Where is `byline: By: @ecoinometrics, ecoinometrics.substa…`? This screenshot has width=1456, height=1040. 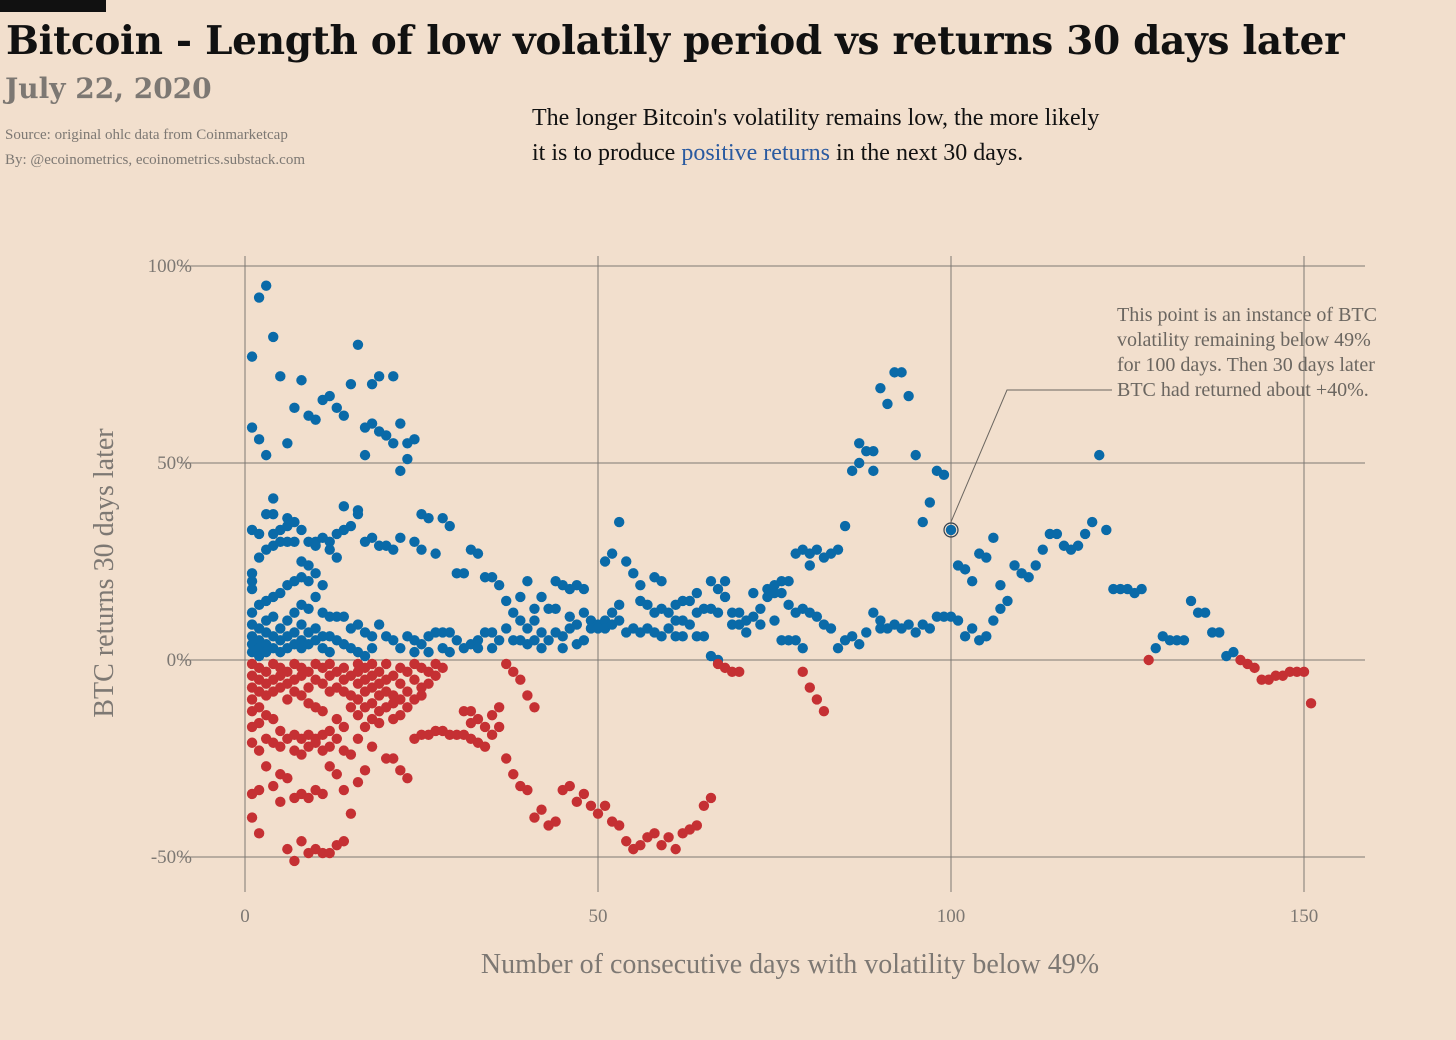 byline: By: @ecoinometrics, ecoinometrics.substa… is located at coordinates (155, 160).